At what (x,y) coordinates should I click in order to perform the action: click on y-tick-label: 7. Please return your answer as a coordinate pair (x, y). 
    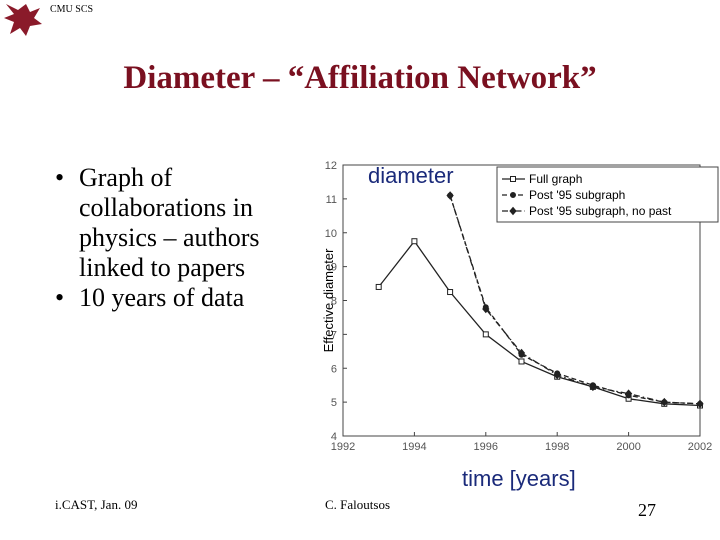
    Looking at the image, I should click on (334, 335).